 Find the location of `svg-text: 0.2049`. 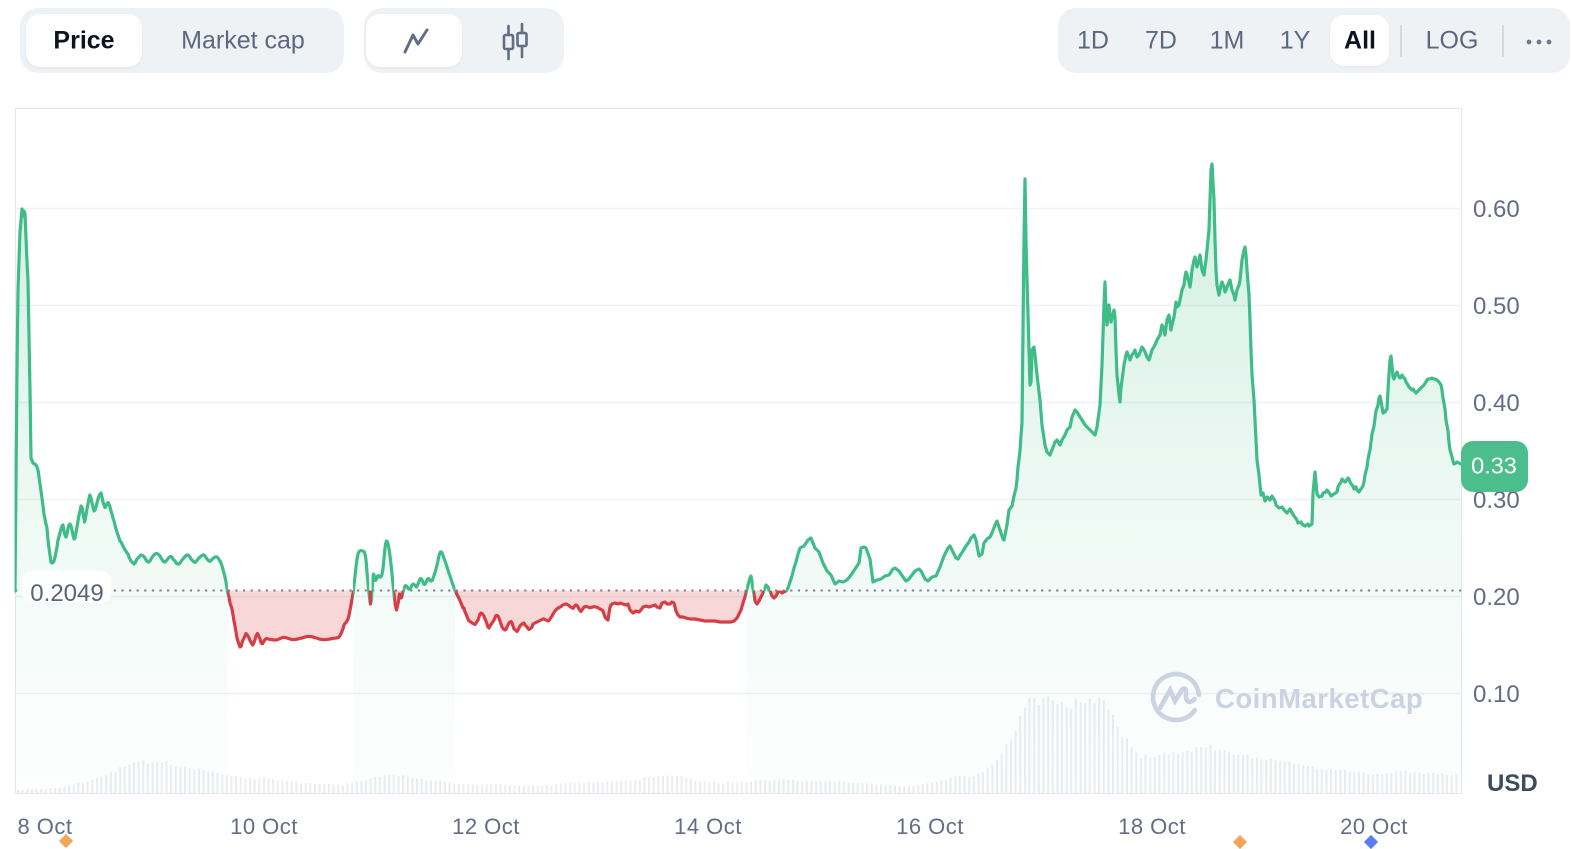

svg-text: 0.2049 is located at coordinates (66, 593).